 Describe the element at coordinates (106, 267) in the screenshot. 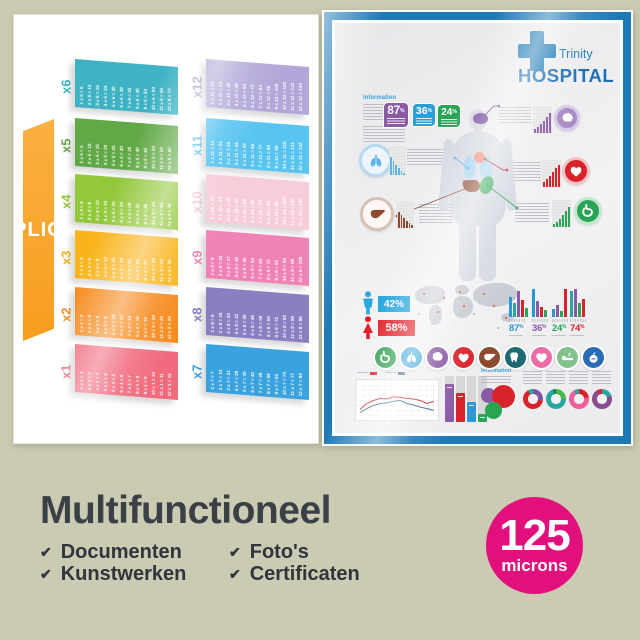

I see `equation: 4 x 3 = 12` at that location.